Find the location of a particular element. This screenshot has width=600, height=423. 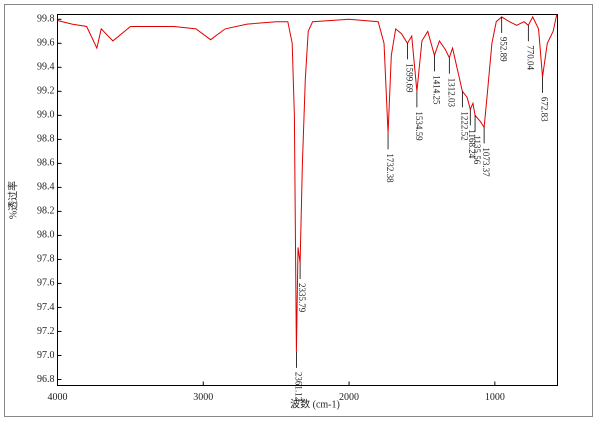

peak-label: 1312.03 is located at coordinates (451, 93).